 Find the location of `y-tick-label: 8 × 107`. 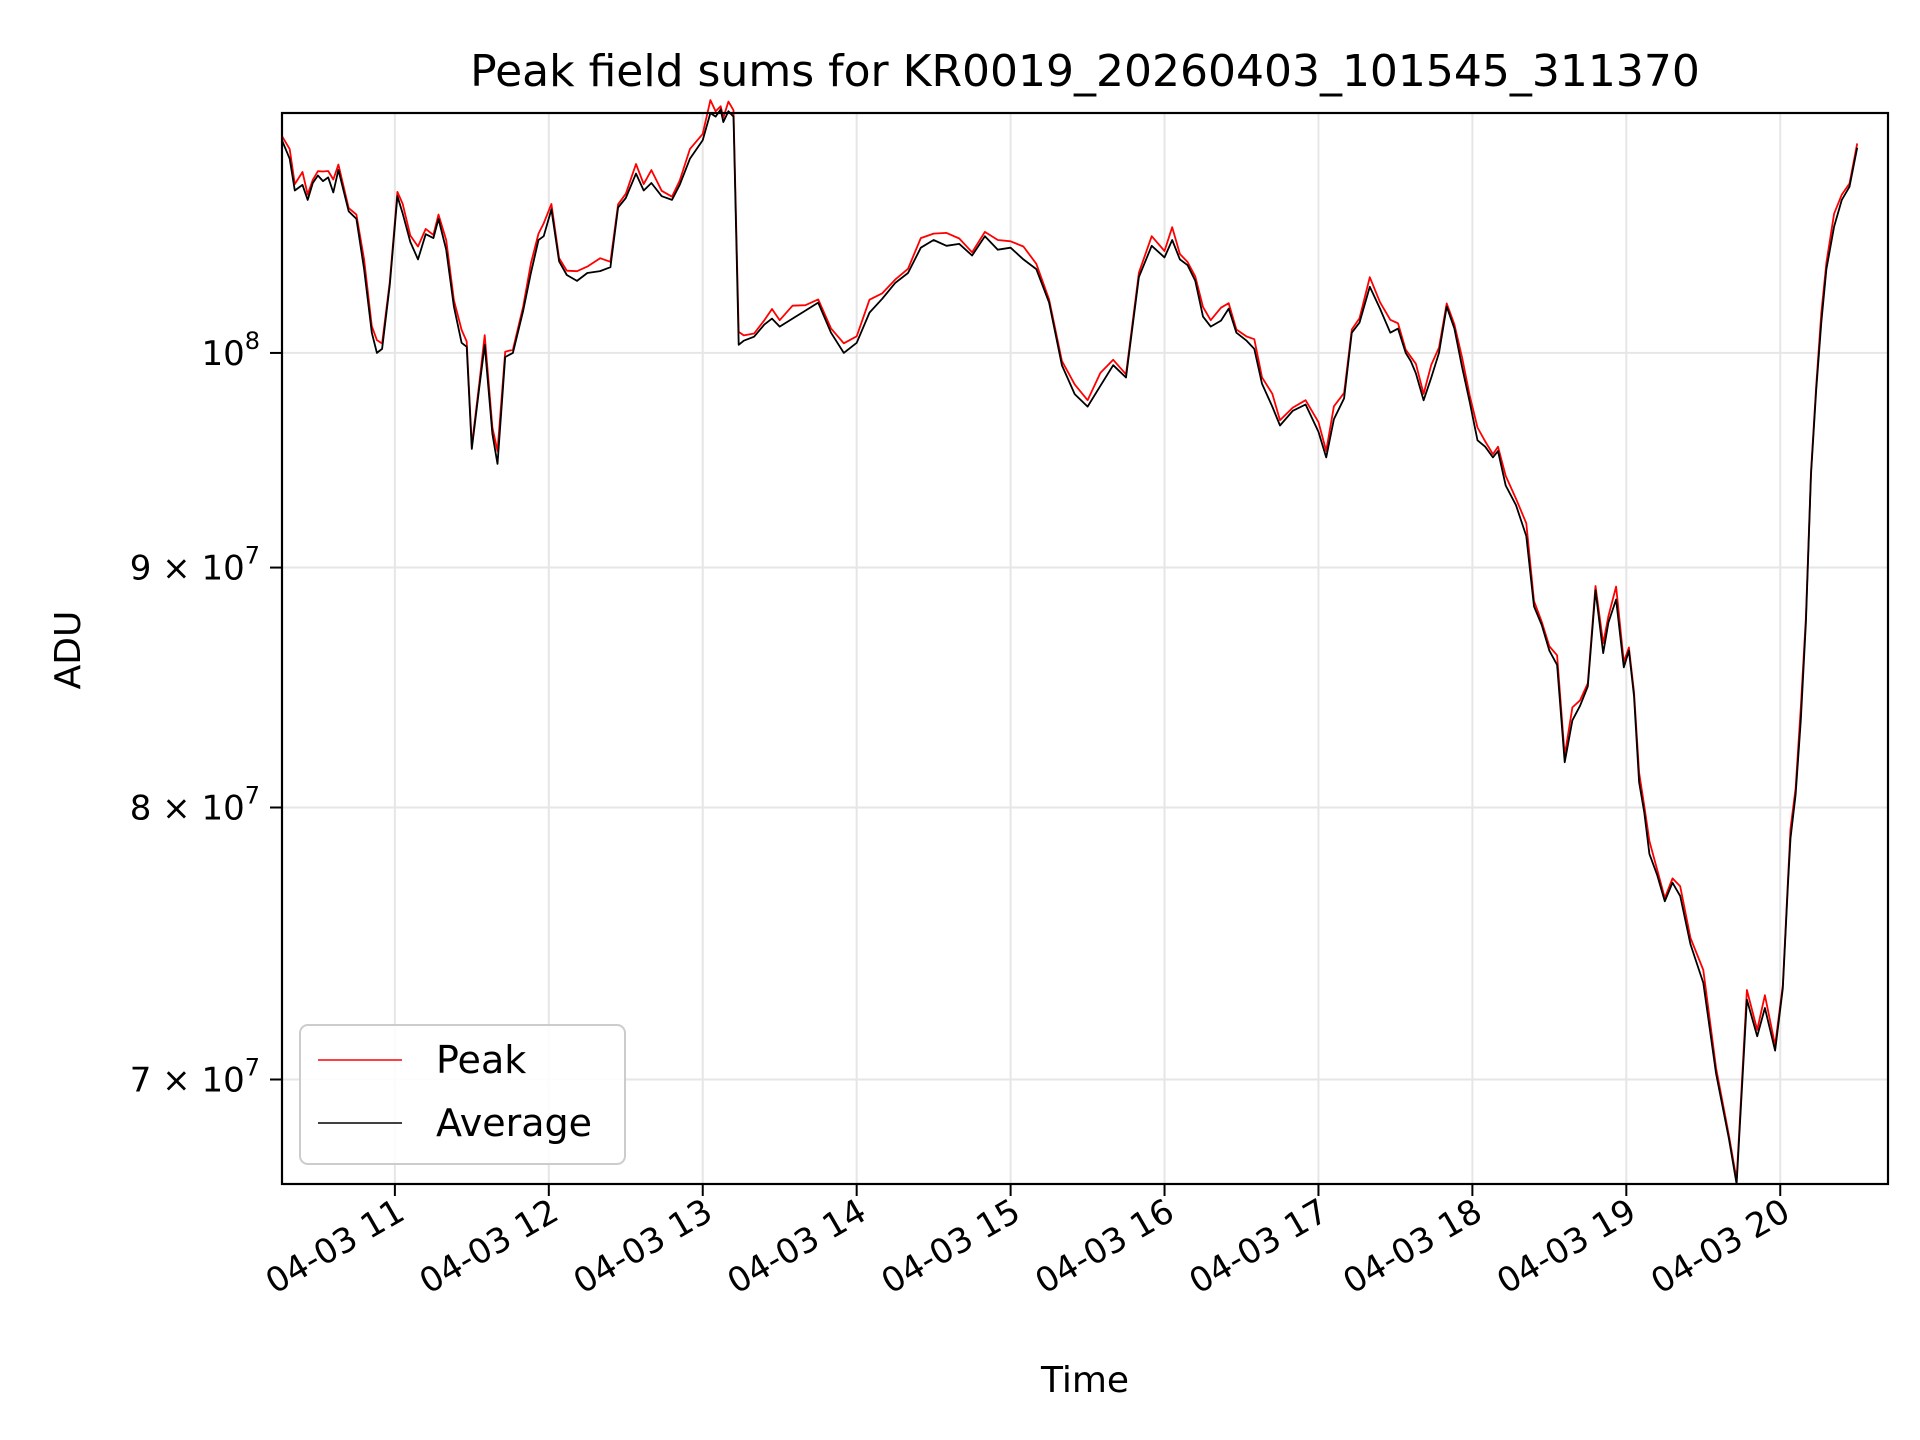

y-tick-label: 8 × 107 is located at coordinates (195, 804).